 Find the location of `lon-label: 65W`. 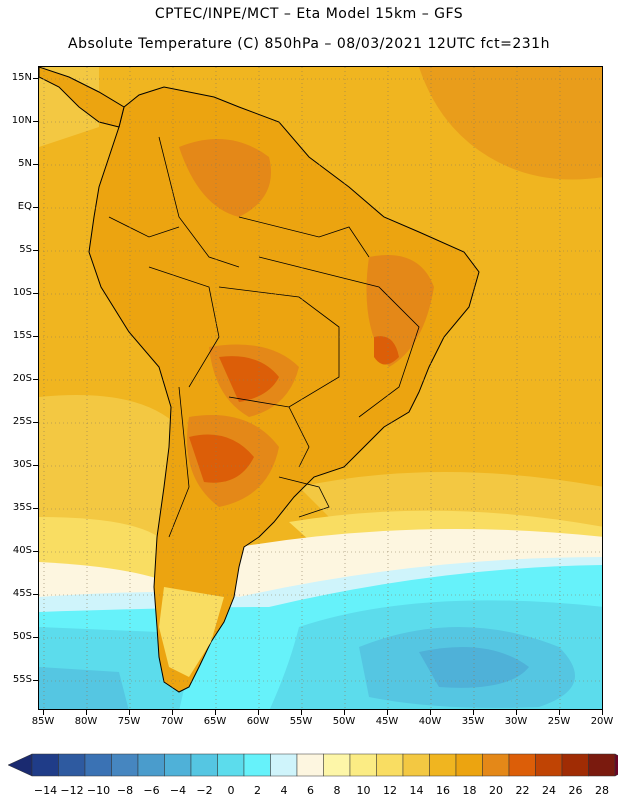

lon-label: 65W is located at coordinates (215, 721).